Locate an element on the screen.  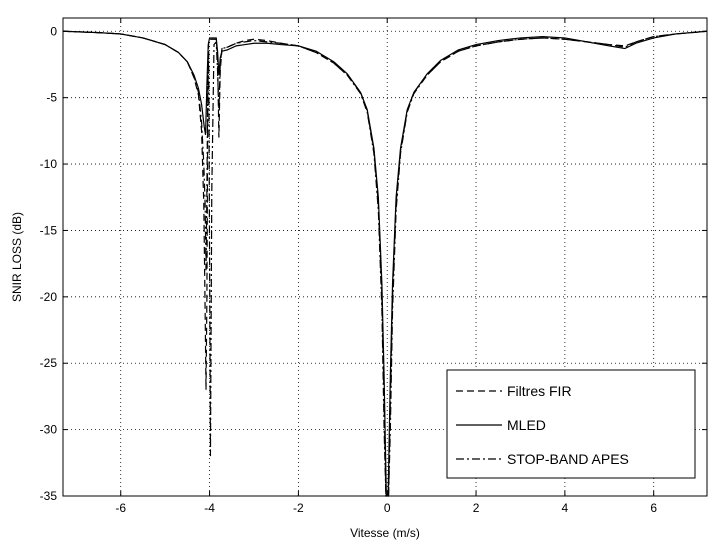
legend-box is located at coordinates (571, 424).